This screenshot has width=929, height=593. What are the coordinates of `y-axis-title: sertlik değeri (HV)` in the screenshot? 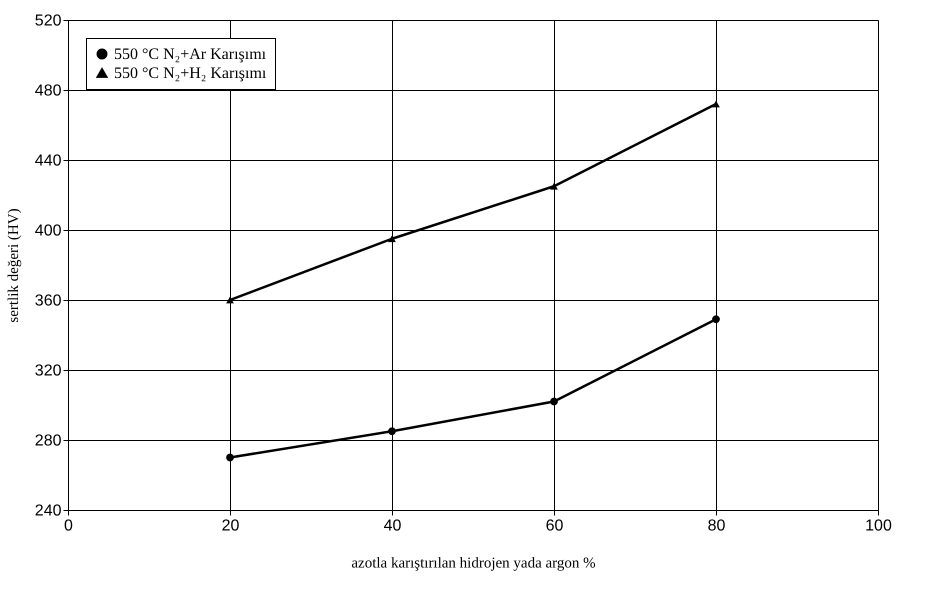 It's located at (14, 265).